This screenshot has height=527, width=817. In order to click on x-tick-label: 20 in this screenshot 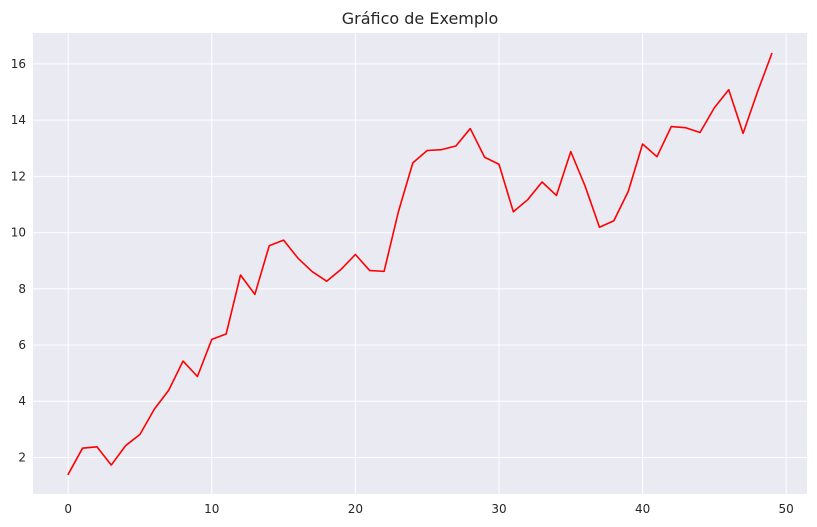, I will do `click(355, 509)`.